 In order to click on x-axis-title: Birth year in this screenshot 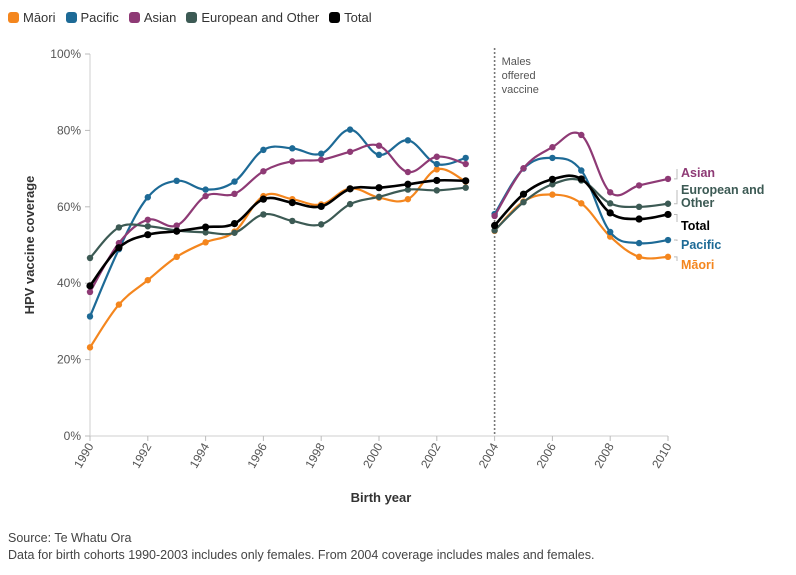, I will do `click(381, 497)`.